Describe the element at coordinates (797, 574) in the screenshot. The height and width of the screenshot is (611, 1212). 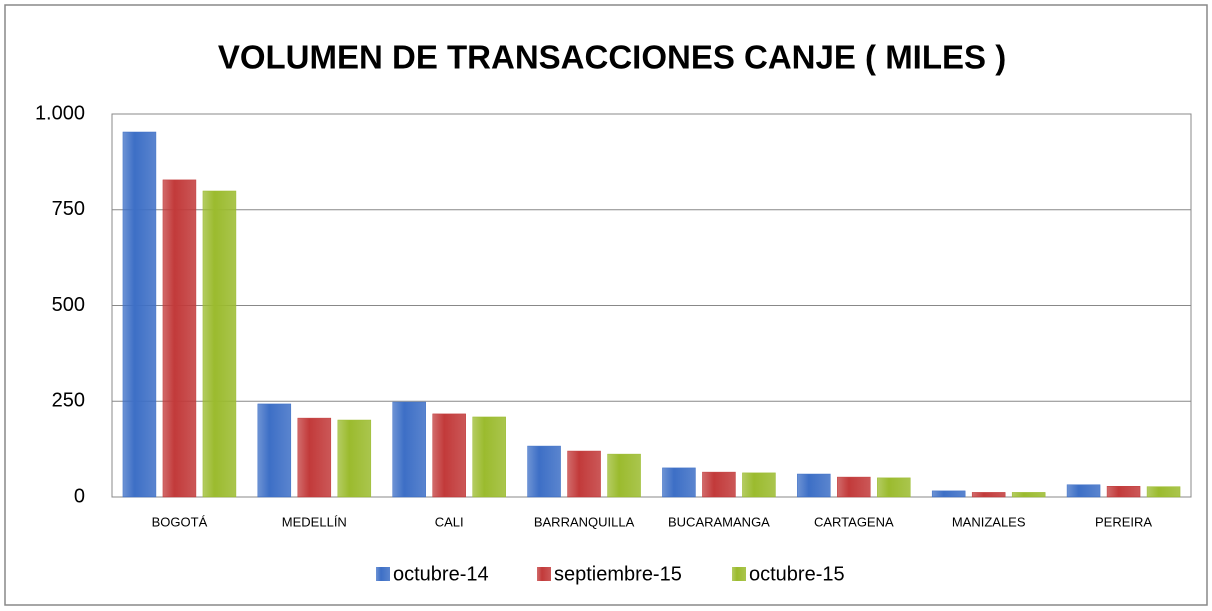
I see `legend-label: octubre-15` at that location.